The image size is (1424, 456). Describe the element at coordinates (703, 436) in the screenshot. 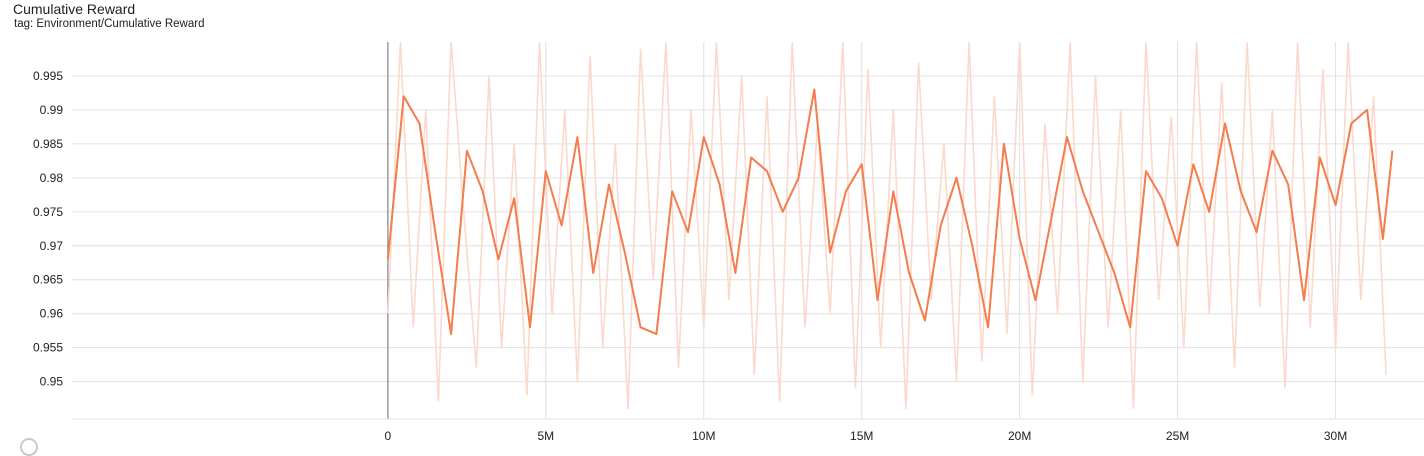

I see `x-tick-label: 10M` at that location.